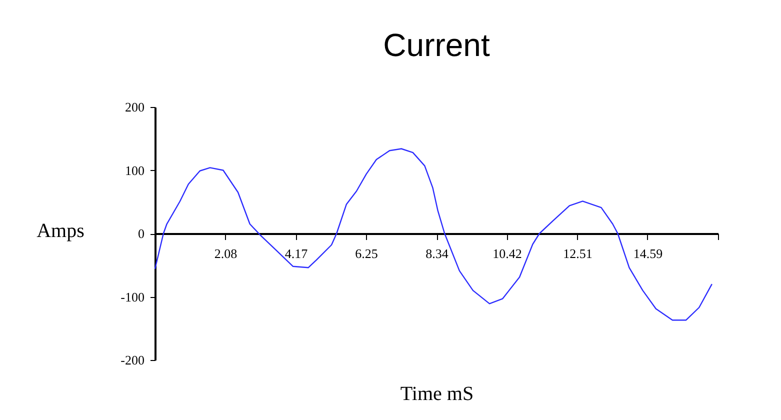 The width and height of the screenshot is (781, 420). What do you see at coordinates (436, 45) in the screenshot?
I see `chart-title: Current` at bounding box center [436, 45].